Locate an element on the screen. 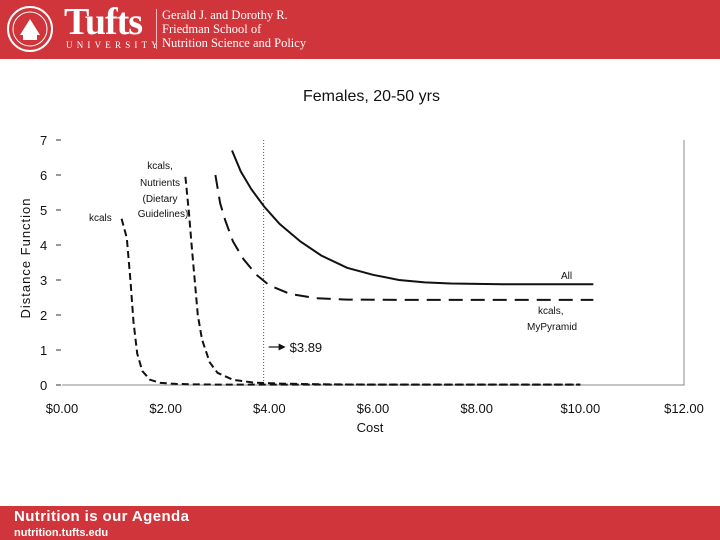 This screenshot has height=540, width=720. x-tick-label: $12.00 is located at coordinates (684, 408).